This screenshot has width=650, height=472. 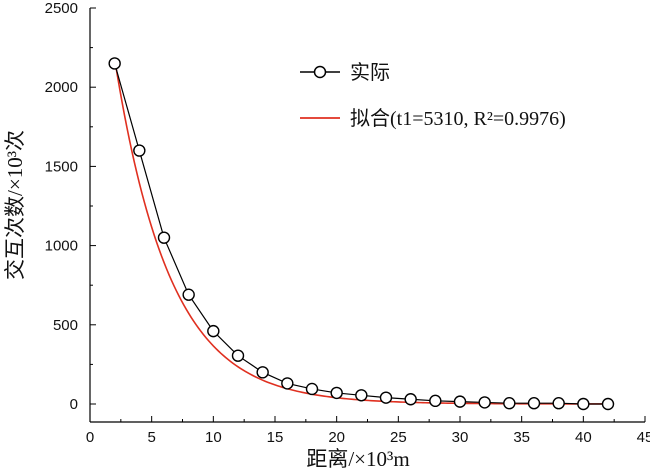 I want to click on x-tick-label: 10, so click(x=213, y=437).